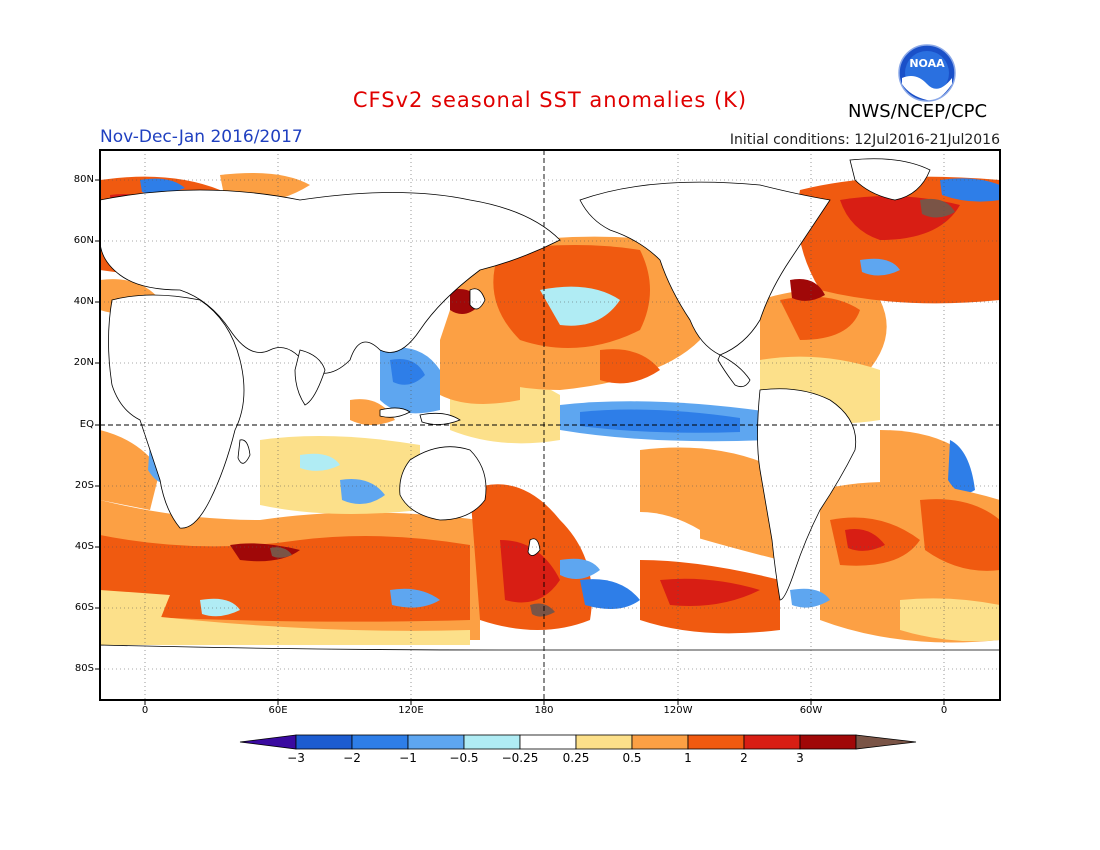 The image size is (1100, 850). What do you see at coordinates (83, 179) in the screenshot?
I see `lat-label: 80N` at bounding box center [83, 179].